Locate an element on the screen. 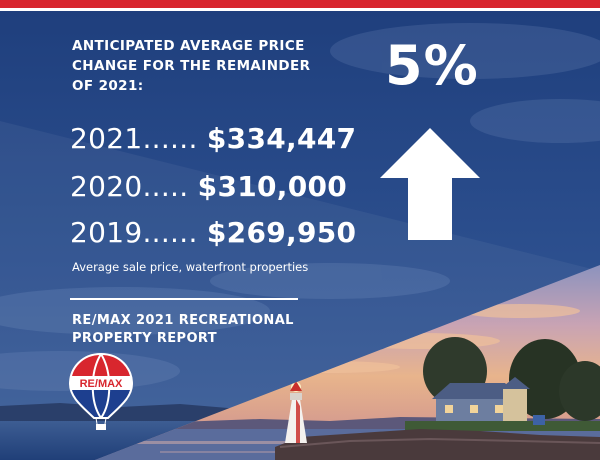 This screenshot has height=460, width=600. top-red-stripe is located at coordinates (300, 4).